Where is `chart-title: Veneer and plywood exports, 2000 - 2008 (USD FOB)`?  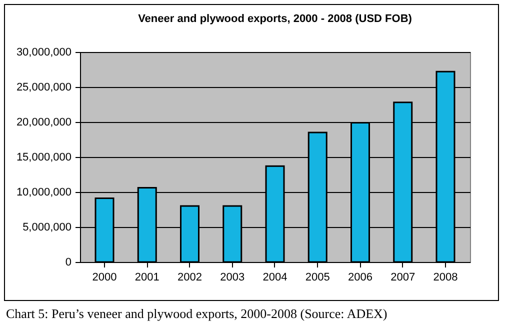 chart-title: Veneer and plywood exports, 2000 - 2008 (USD FOB) is located at coordinates (275, 19).